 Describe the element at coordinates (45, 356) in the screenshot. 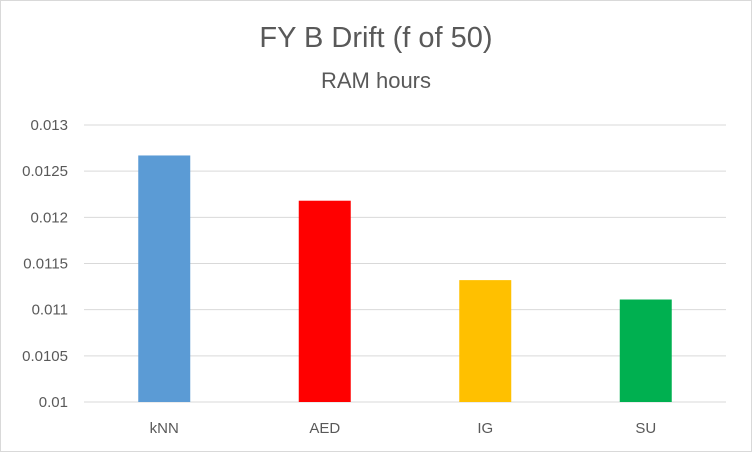

I see `y-tick-label: 0.0105` at that location.